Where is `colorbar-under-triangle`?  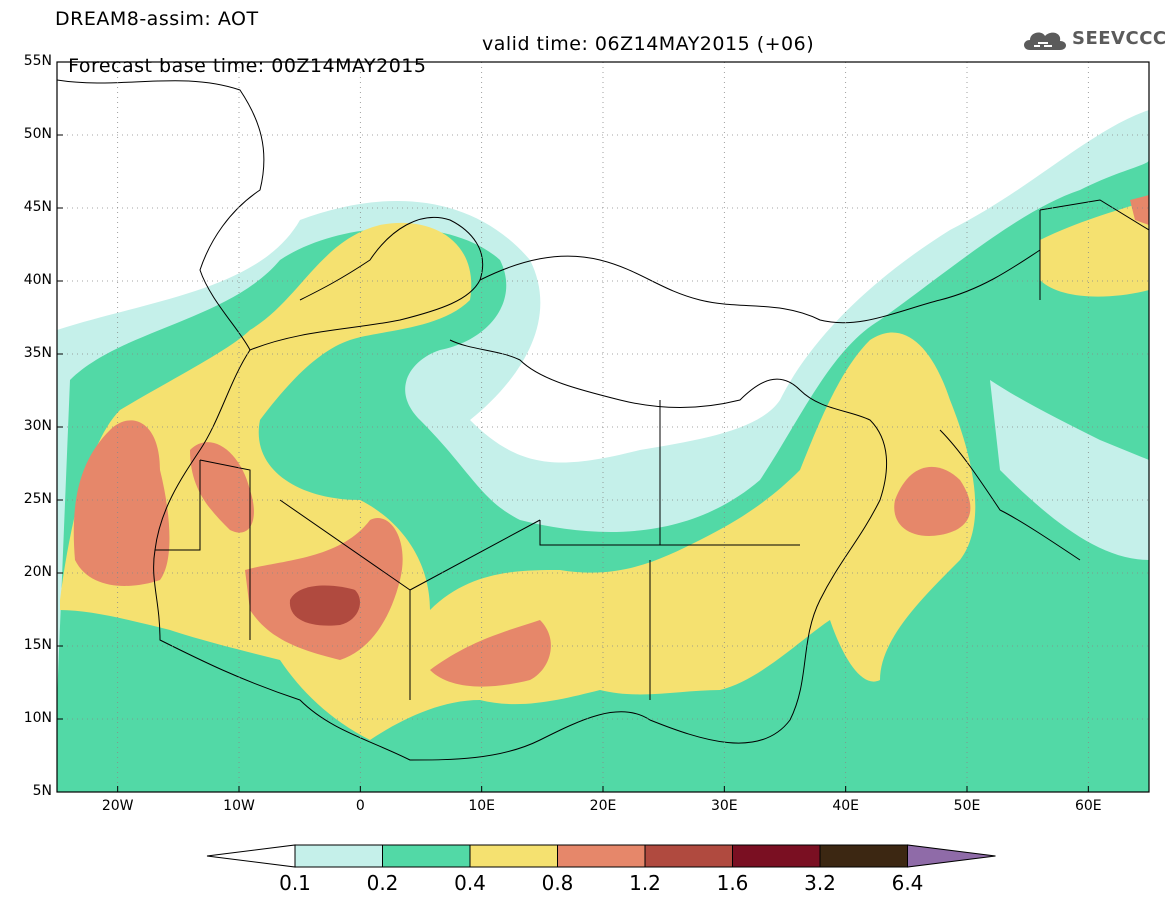
colorbar-under-triangle is located at coordinates (251, 856).